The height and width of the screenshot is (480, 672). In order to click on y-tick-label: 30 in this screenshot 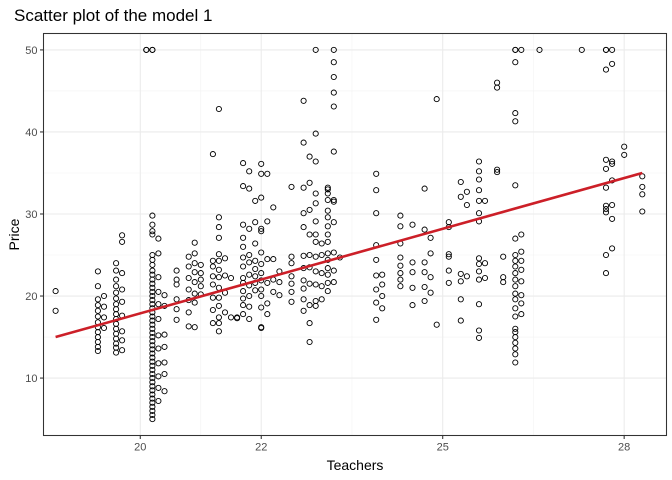, I will do `click(31, 215)`.